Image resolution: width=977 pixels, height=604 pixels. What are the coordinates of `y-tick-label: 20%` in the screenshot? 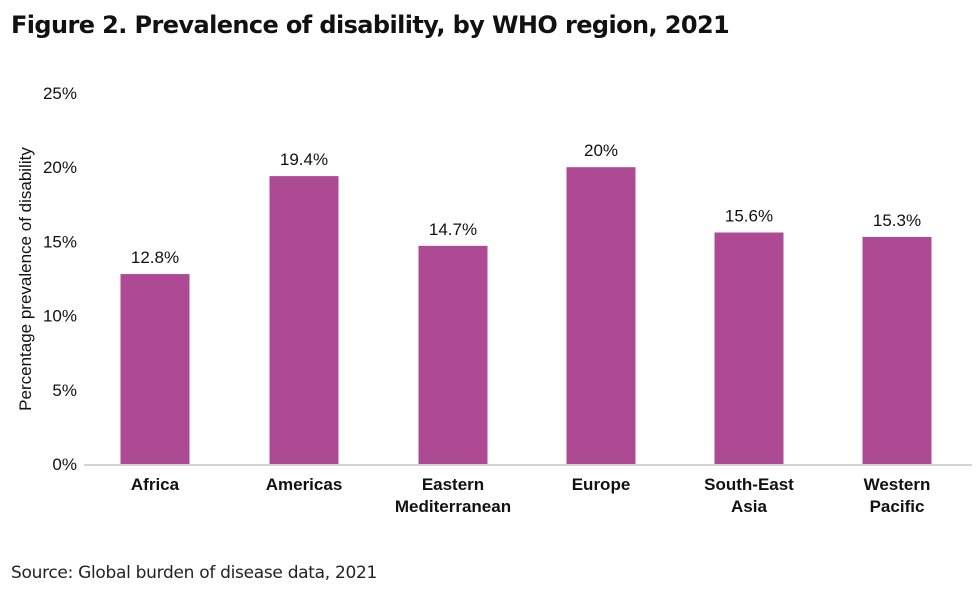 It's located at (60, 167).